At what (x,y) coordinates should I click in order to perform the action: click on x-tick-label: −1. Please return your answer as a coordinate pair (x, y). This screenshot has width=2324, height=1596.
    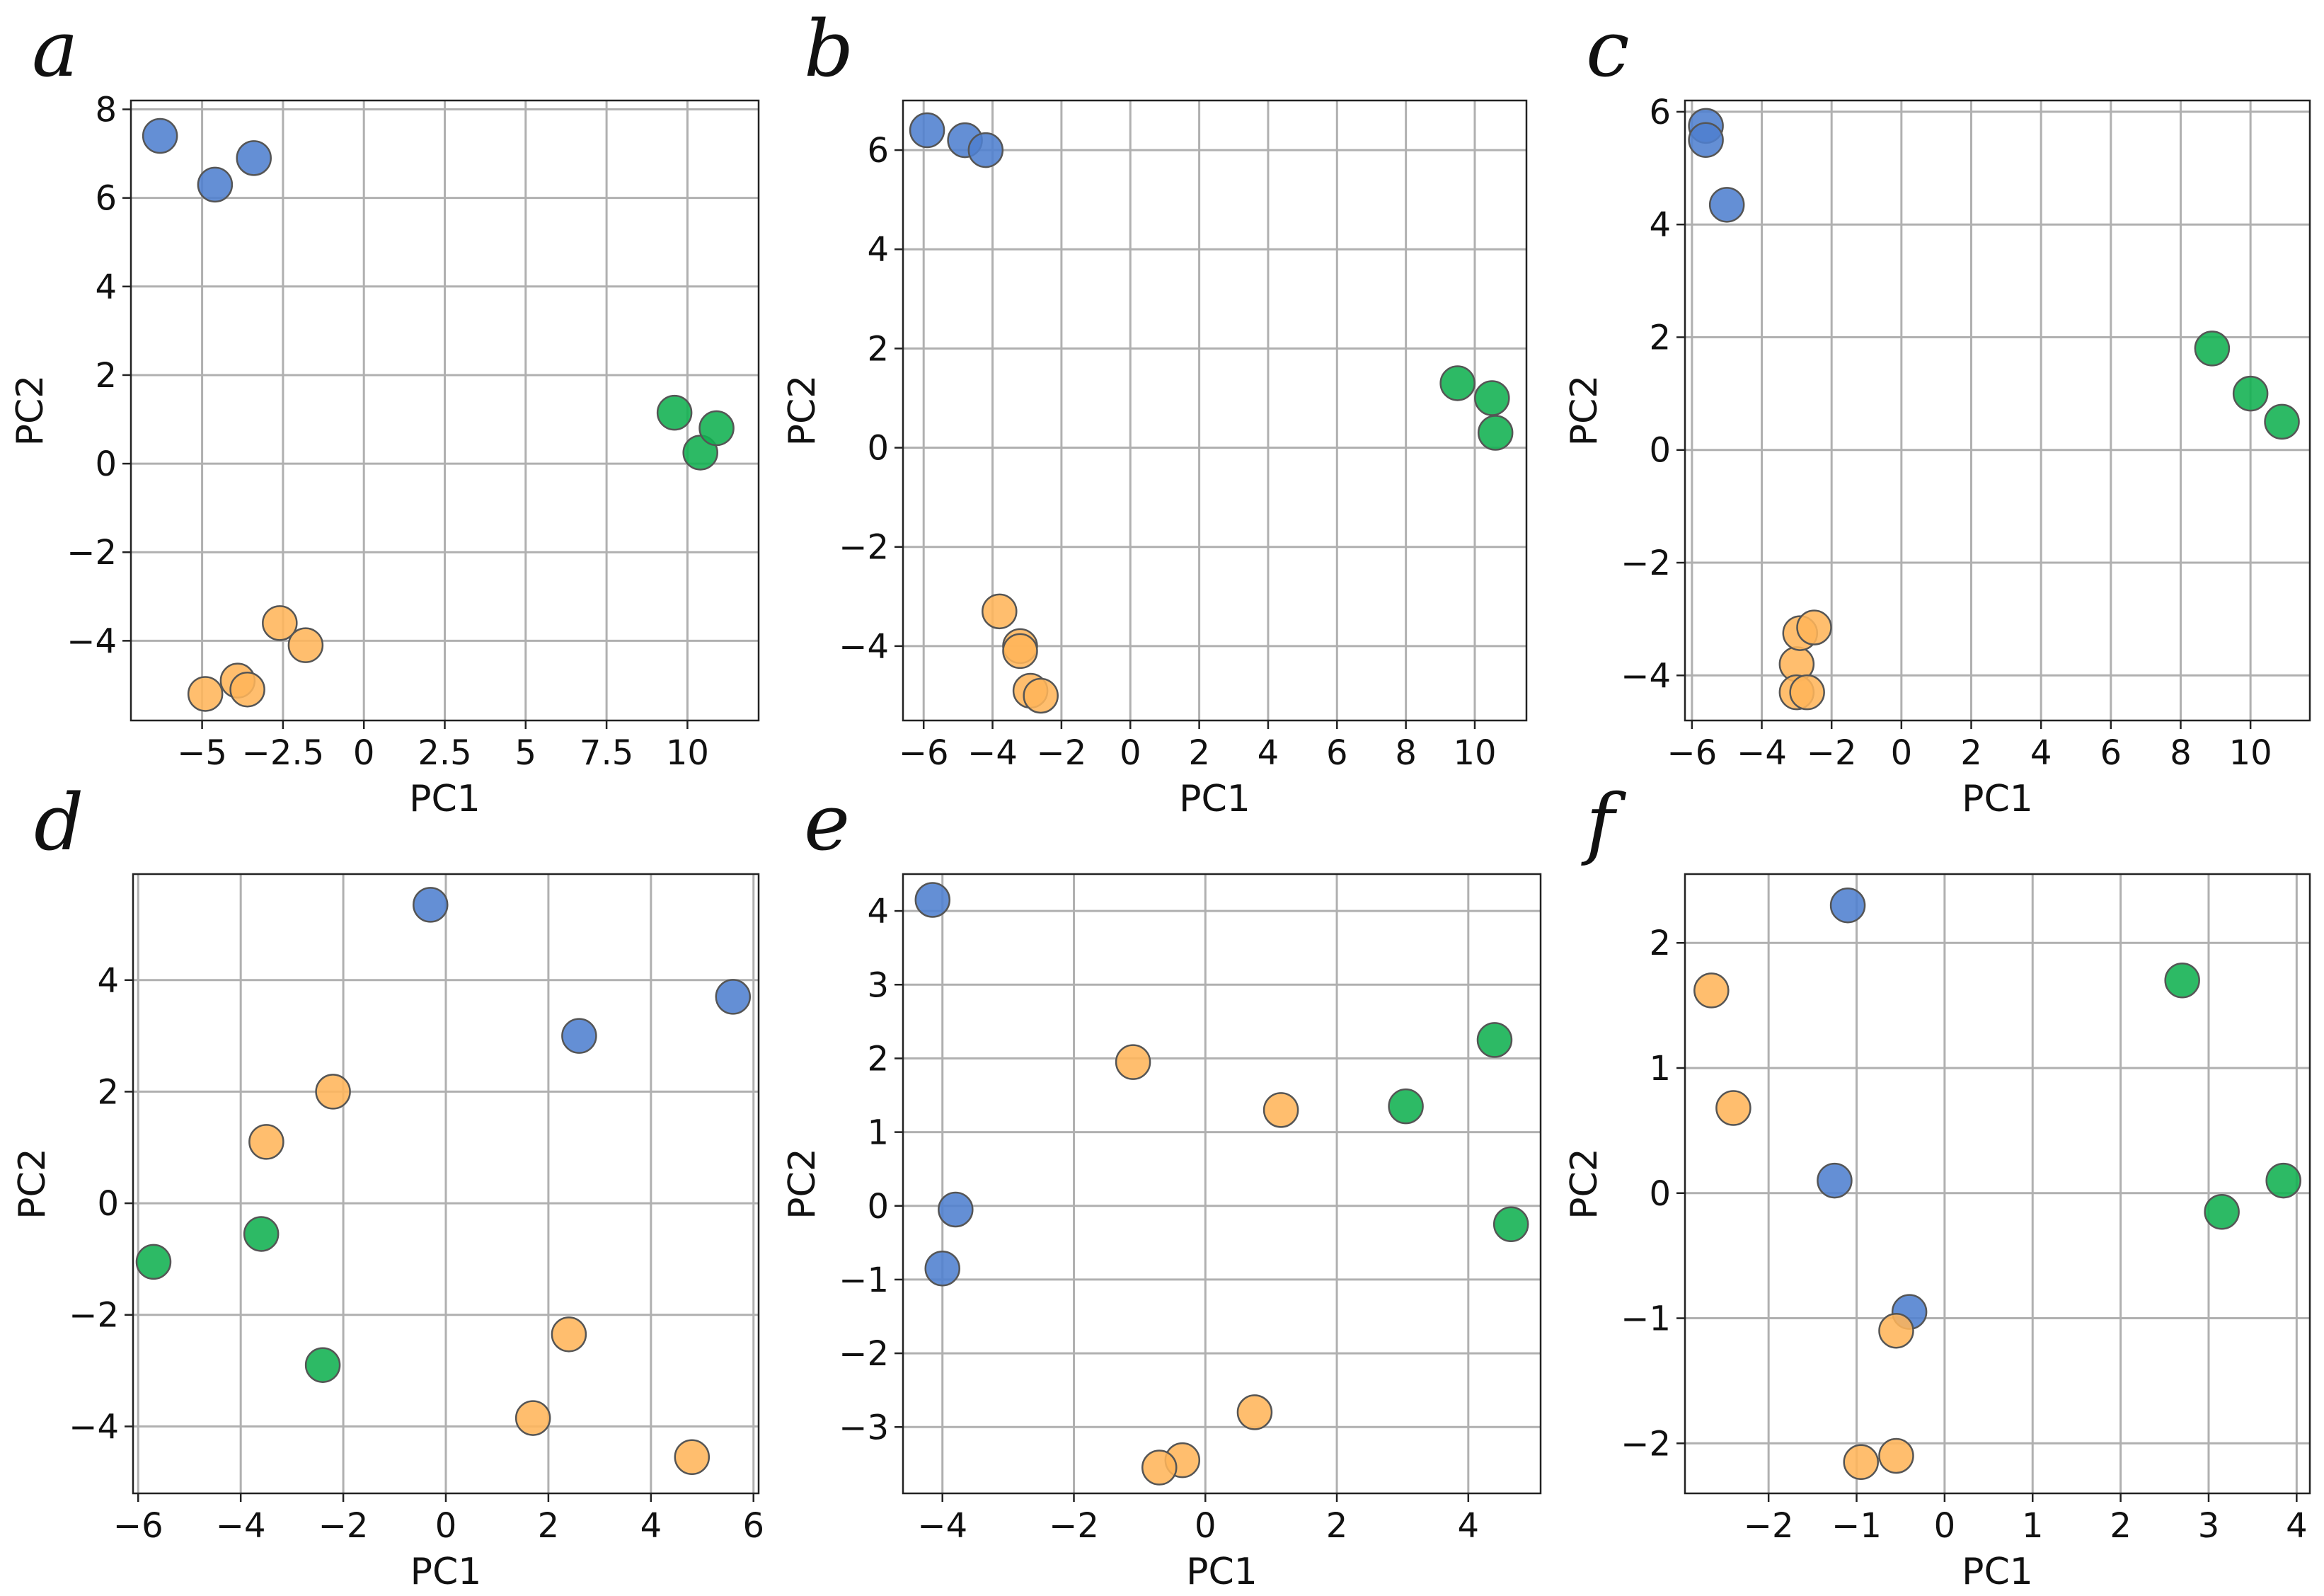
    Looking at the image, I should click on (1856, 1526).